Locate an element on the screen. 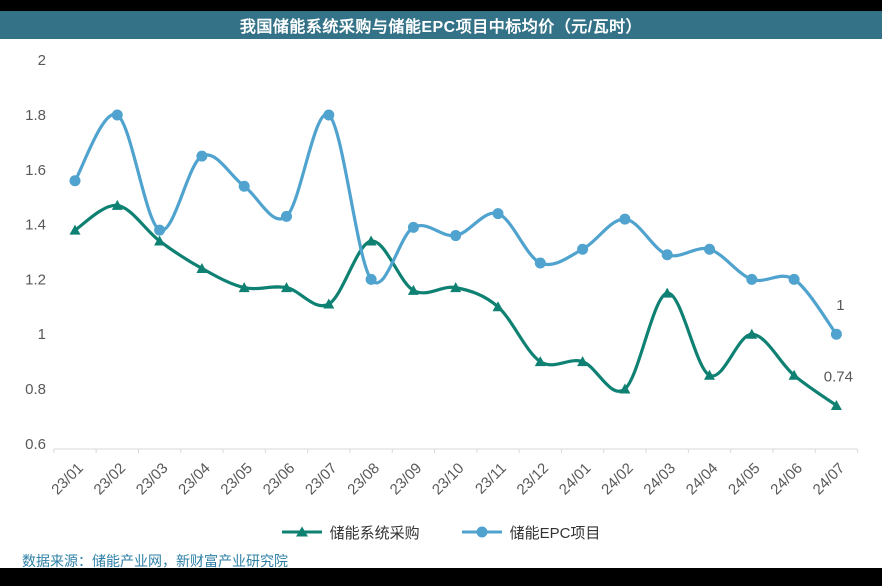 This screenshot has height=586, width=882. x-tick-label: 23/01 is located at coordinates (67, 479).